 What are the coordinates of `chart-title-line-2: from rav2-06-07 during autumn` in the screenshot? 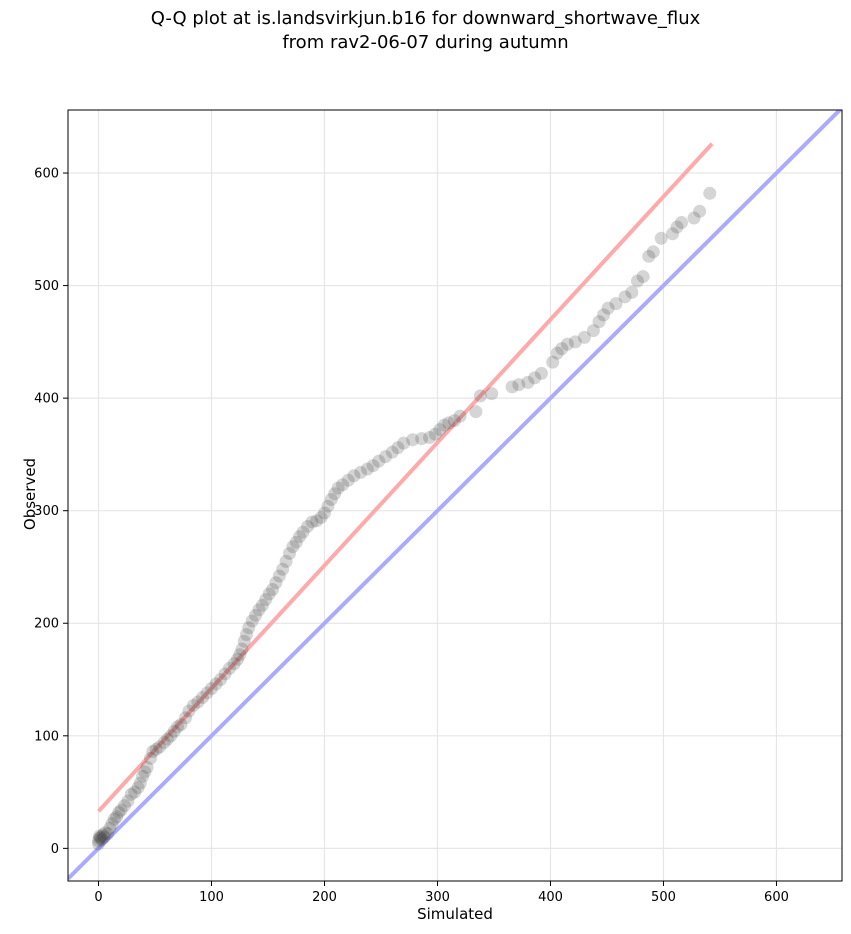 It's located at (425, 42).